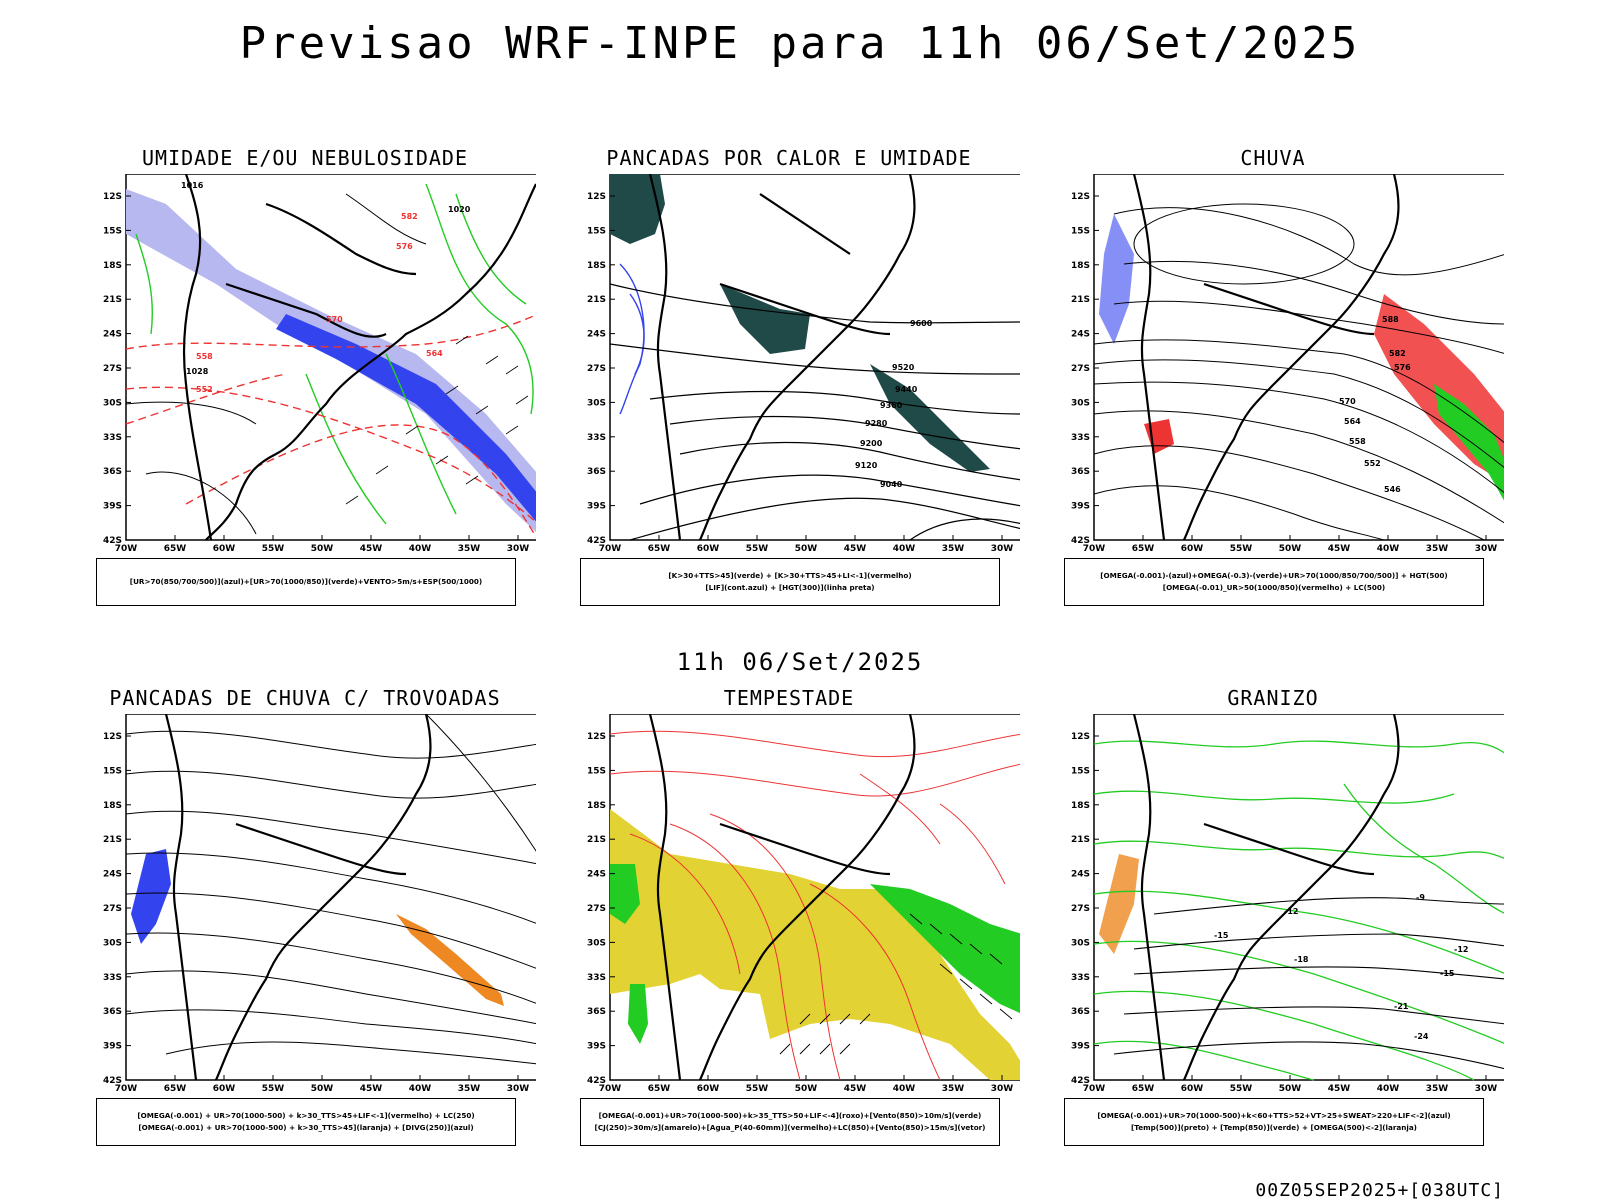 This screenshot has height=1201, width=1600. I want to click on panel-title: TEMPESTADE, so click(789, 698).